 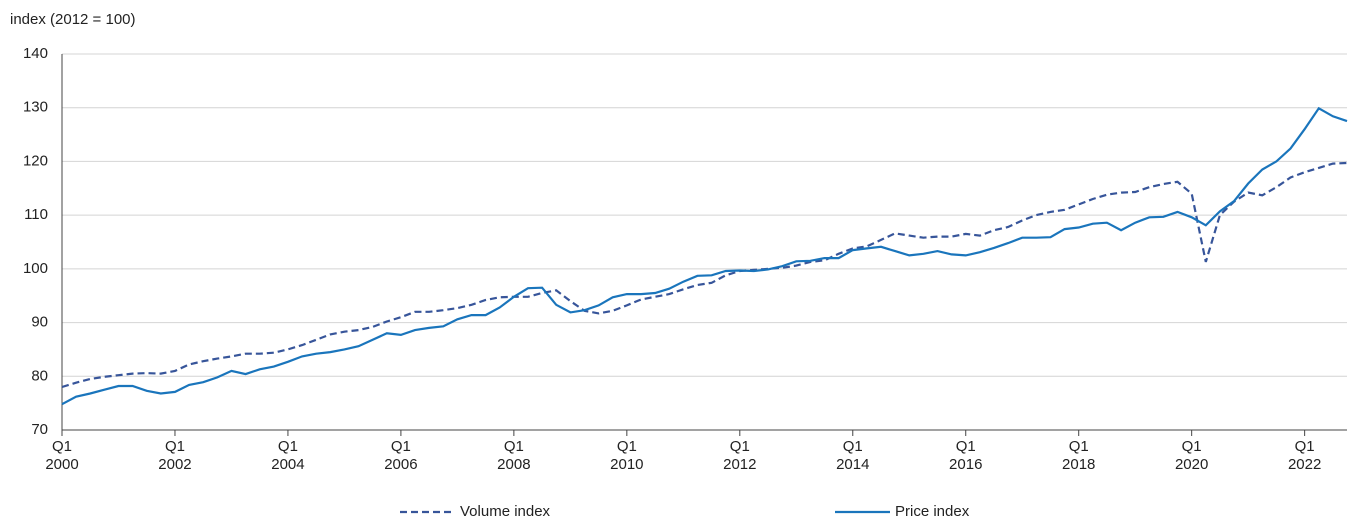 I want to click on x-tick-label: Q1 2018, so click(x=1079, y=455).